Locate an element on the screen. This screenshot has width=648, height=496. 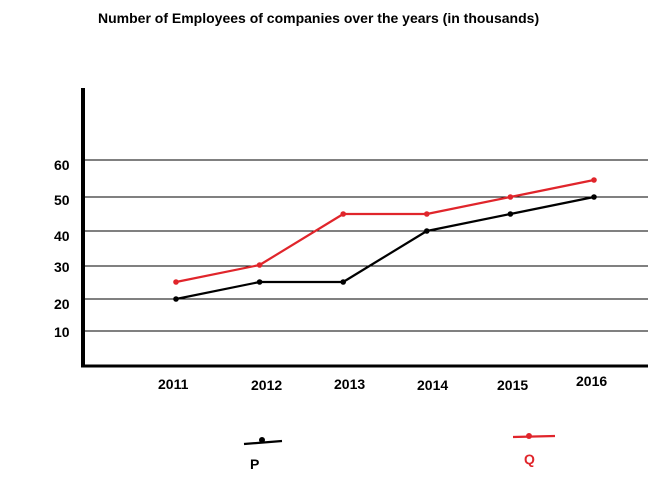
y-tick-label: 10 is located at coordinates (62, 332).